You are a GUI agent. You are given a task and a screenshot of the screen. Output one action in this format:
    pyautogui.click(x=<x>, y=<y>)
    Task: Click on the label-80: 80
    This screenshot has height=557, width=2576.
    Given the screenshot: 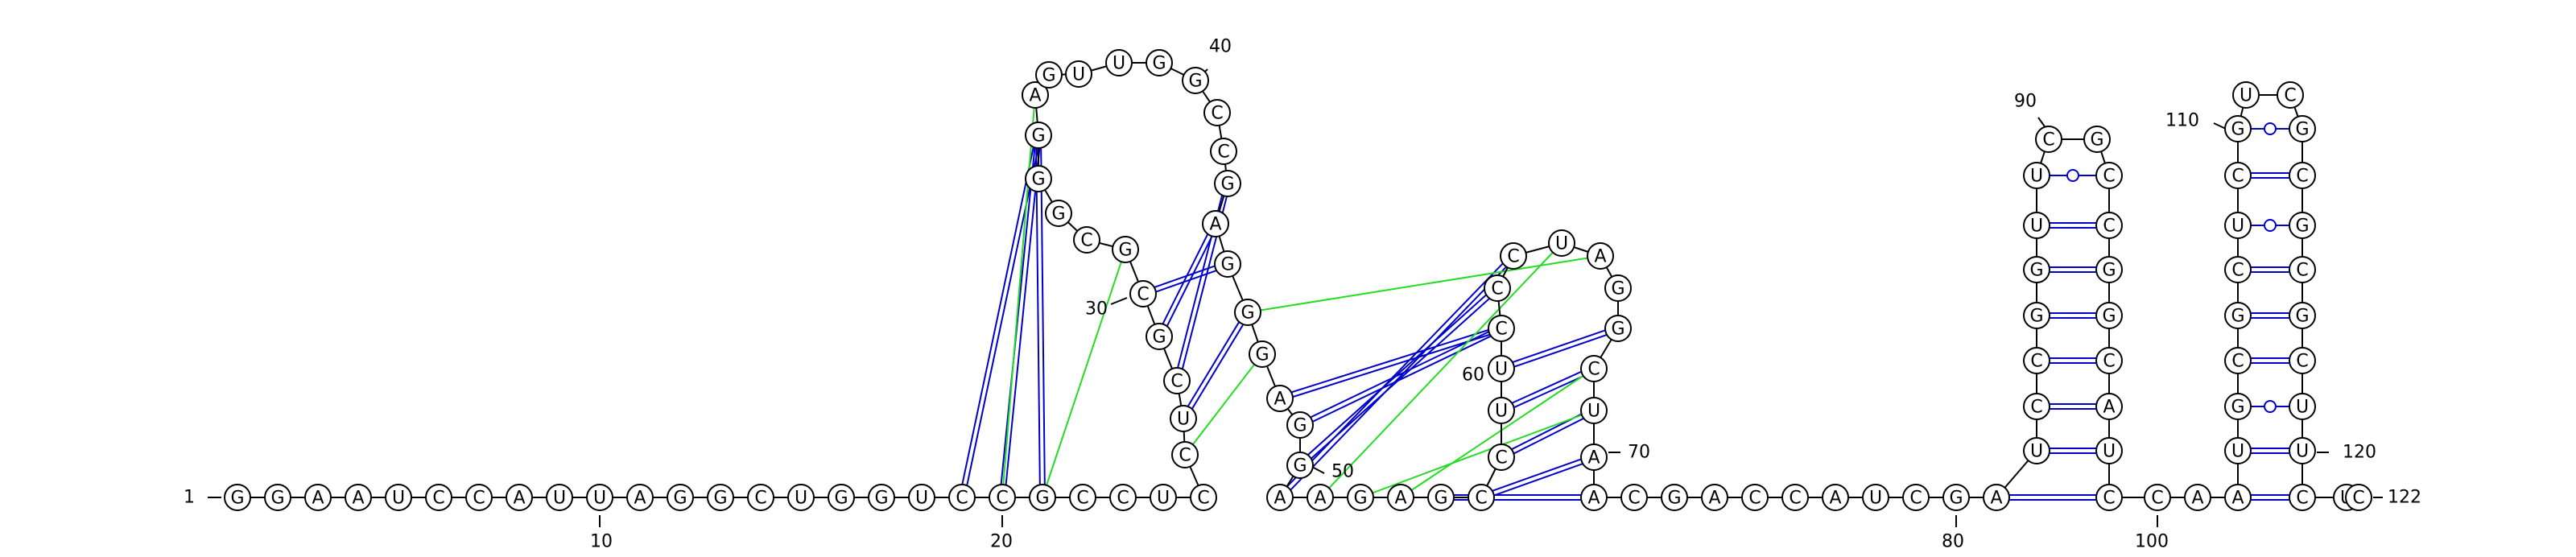 What is the action you would take?
    pyautogui.click(x=1953, y=542)
    